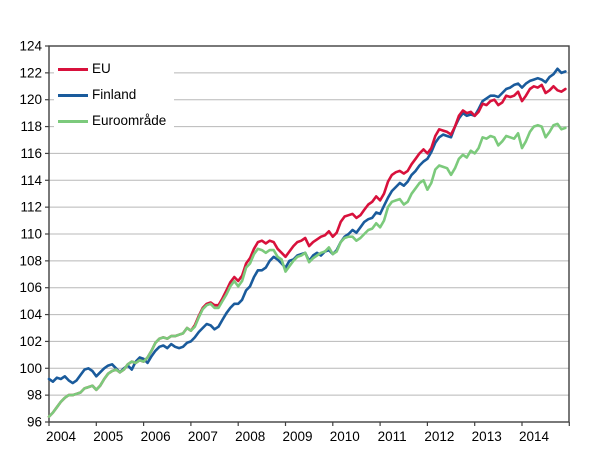  Describe the element at coordinates (30, 99) in the screenshot. I see `y-axis-label: 120` at that location.